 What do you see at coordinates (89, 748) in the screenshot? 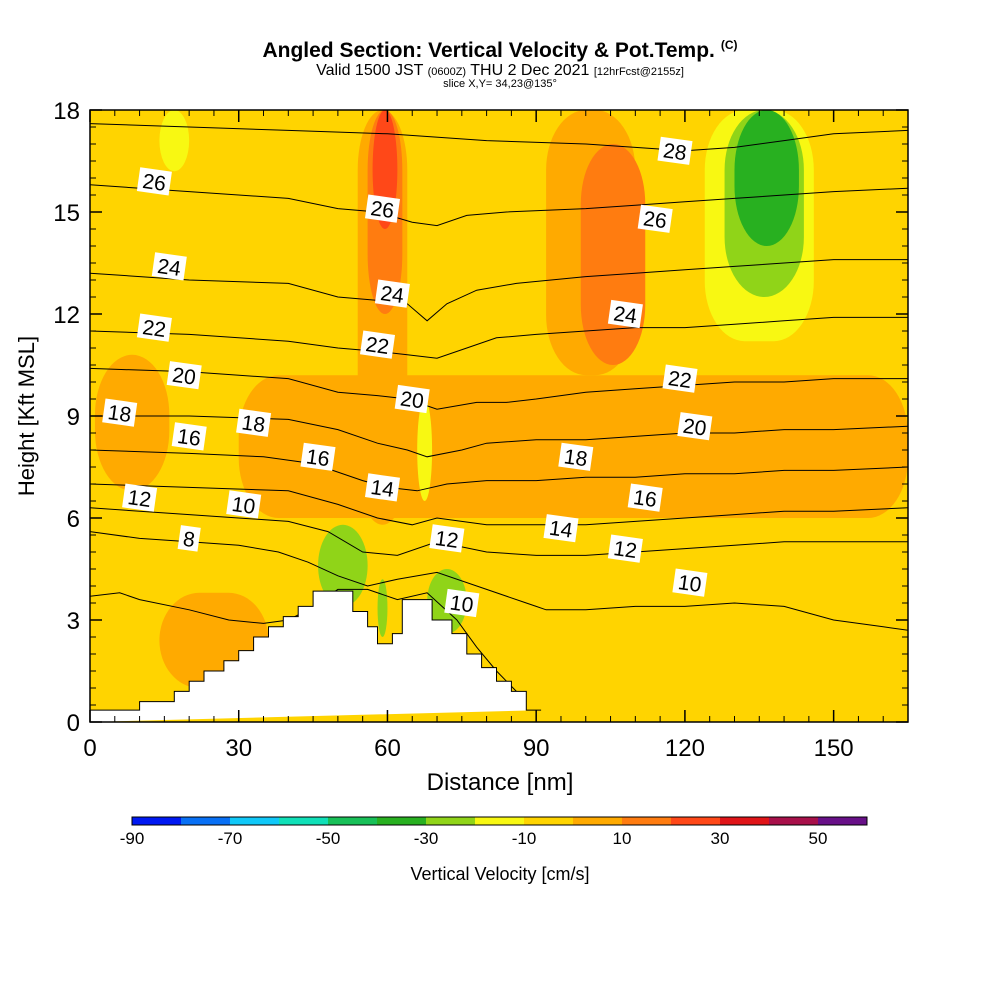
I see `x-tick-label: 0` at bounding box center [89, 748].